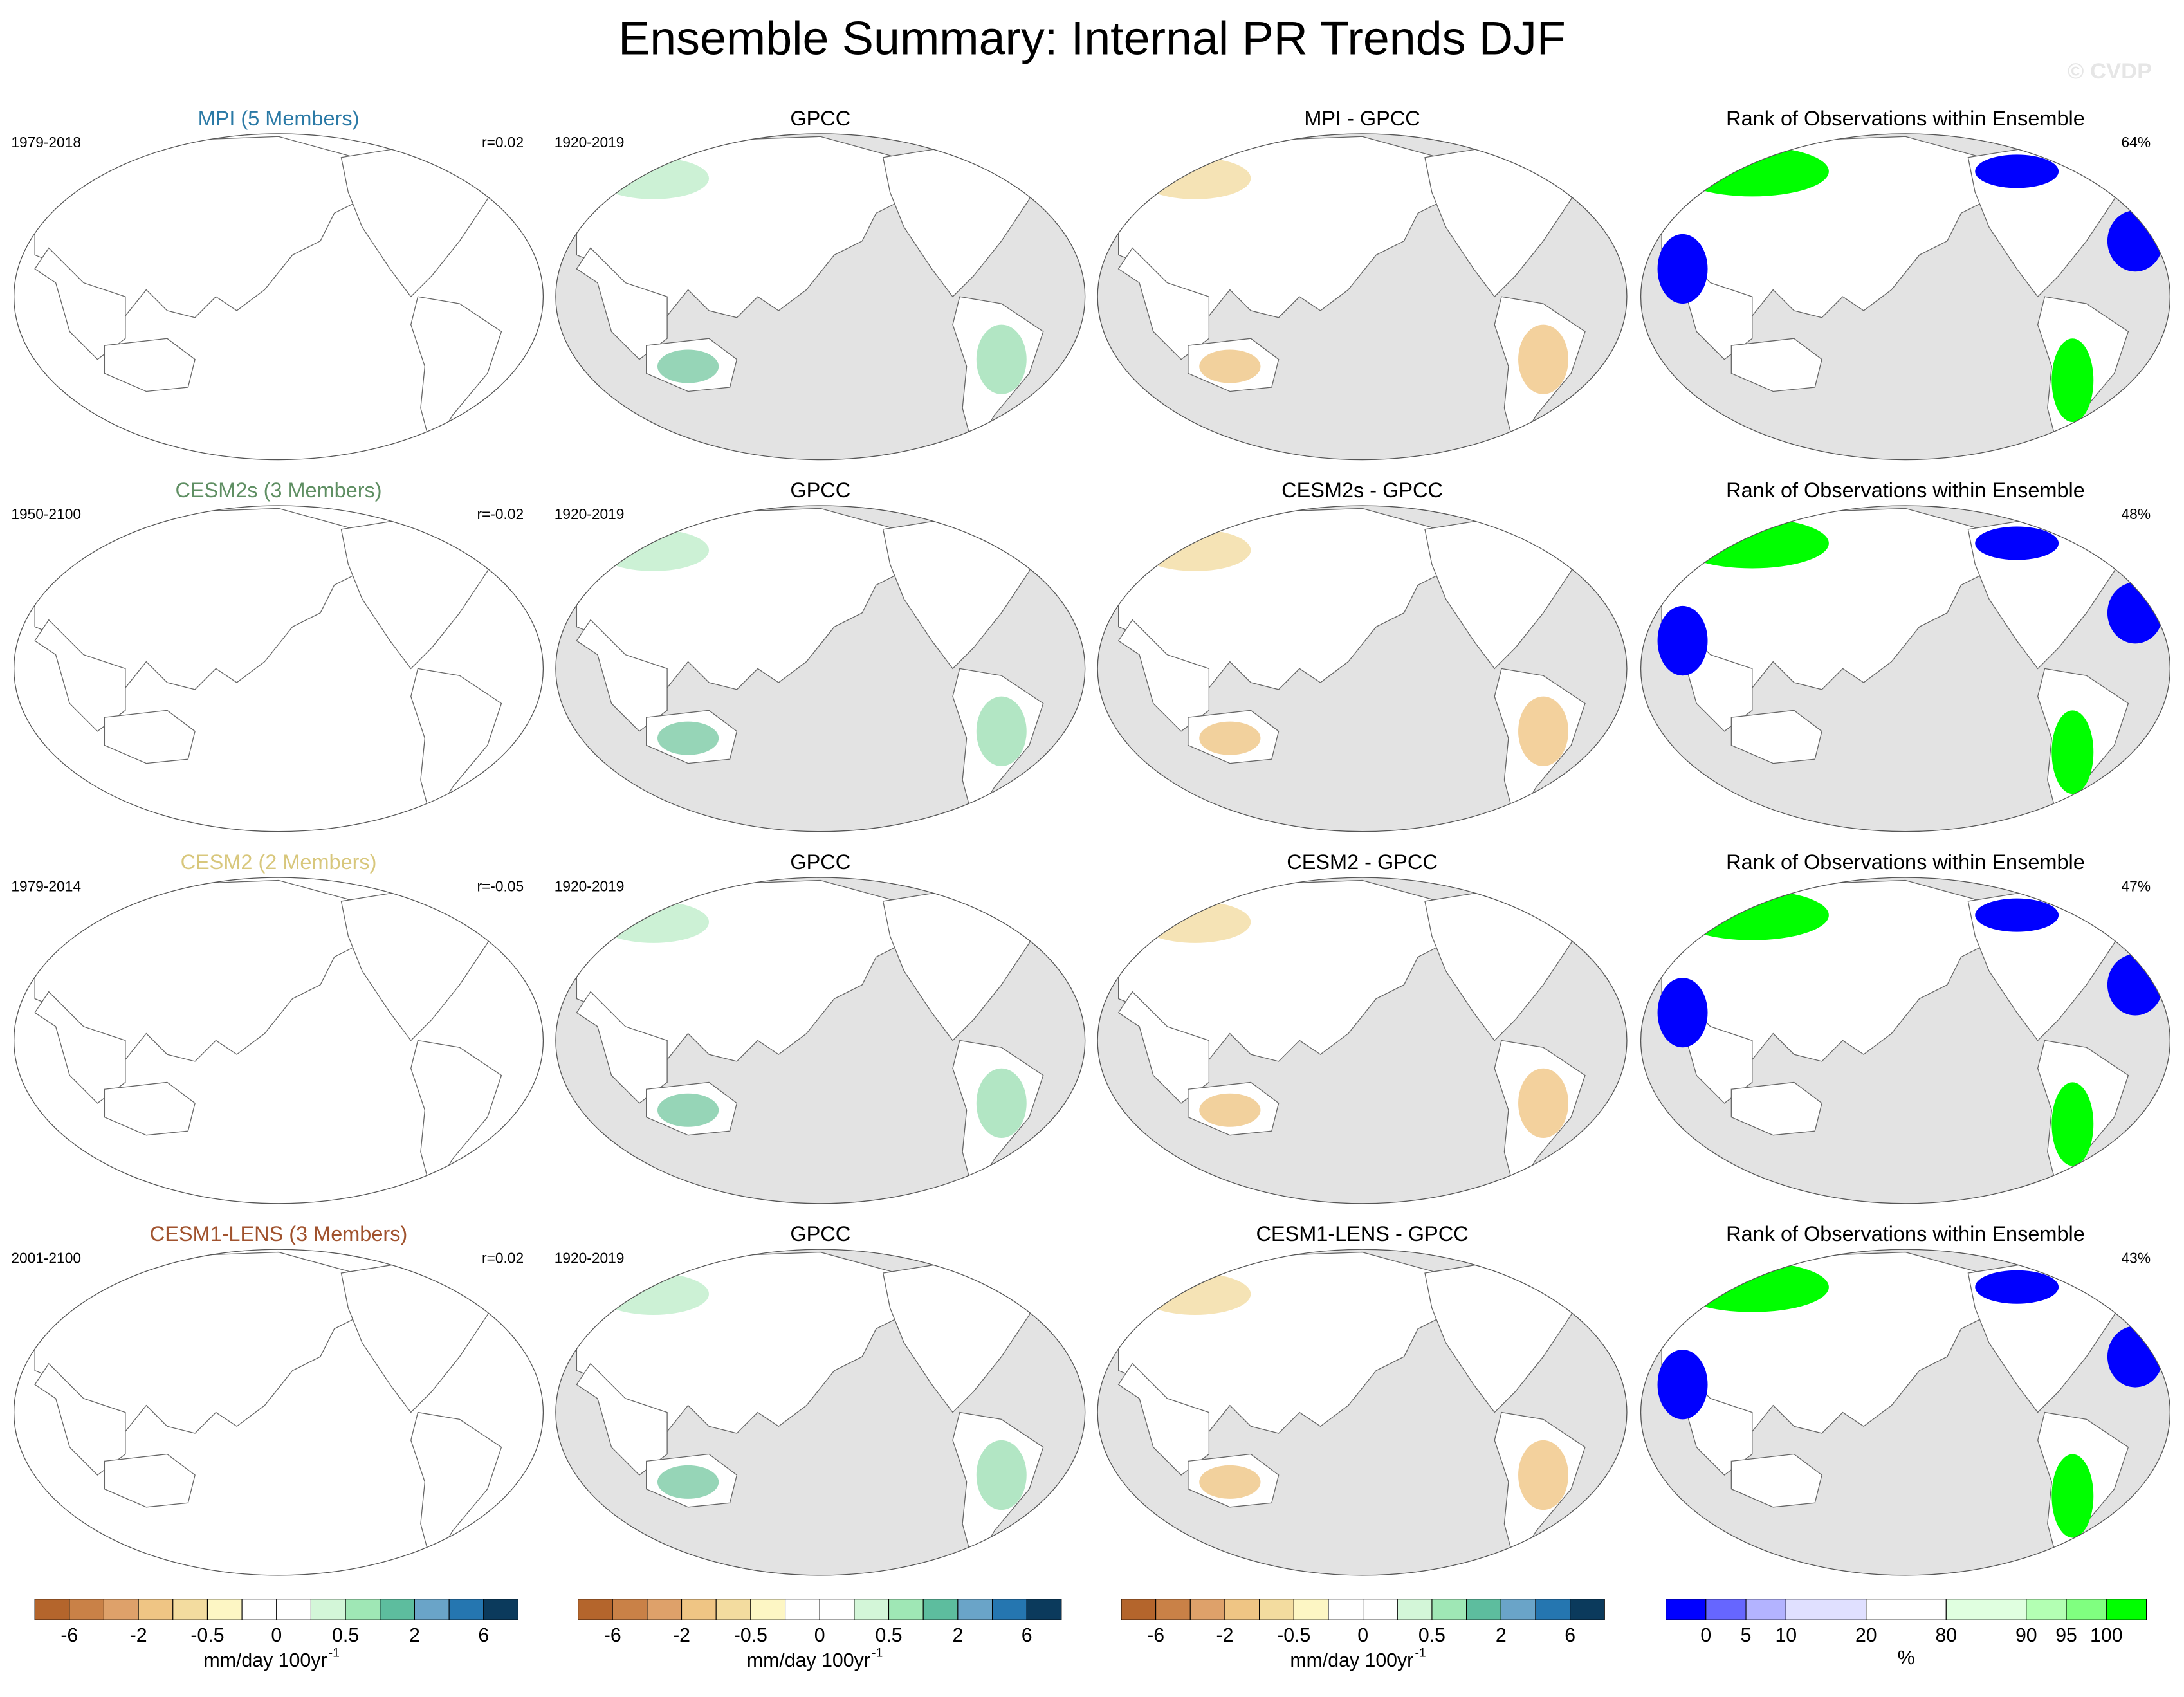 The width and height of the screenshot is (2184, 1697). Describe the element at coordinates (888, 1635) in the screenshot. I see `colorbar-label: 0.5` at that location.